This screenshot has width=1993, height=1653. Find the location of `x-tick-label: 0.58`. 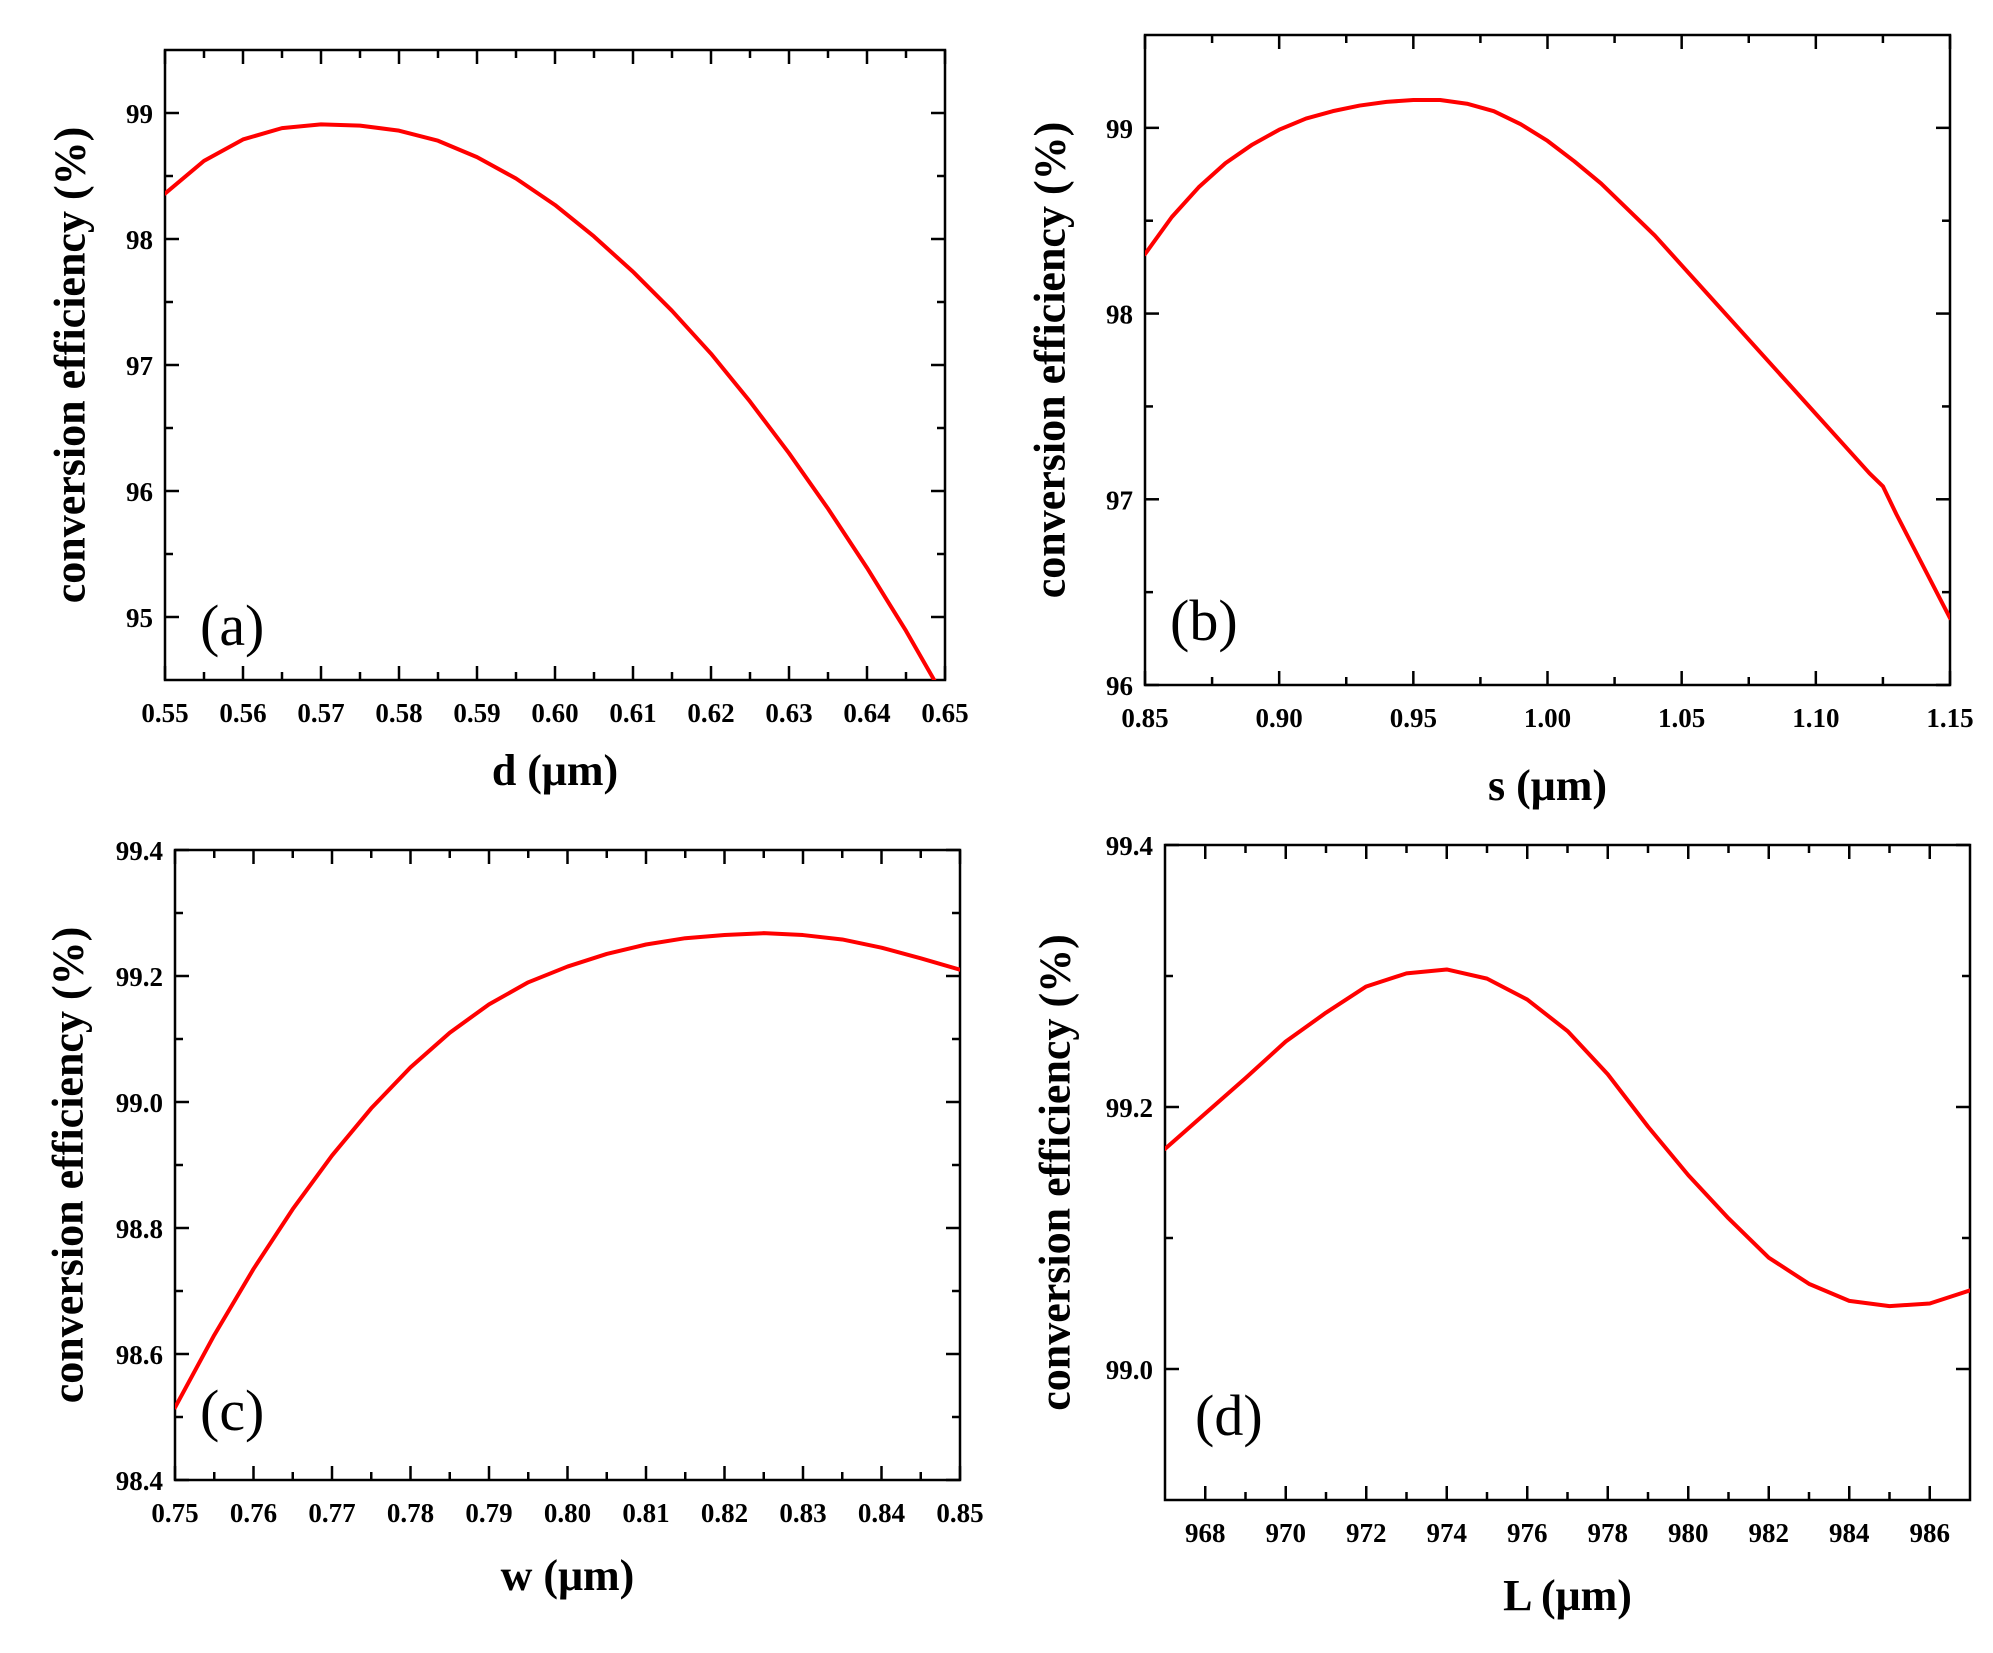

x-tick-label: 0.58 is located at coordinates (398, 713).